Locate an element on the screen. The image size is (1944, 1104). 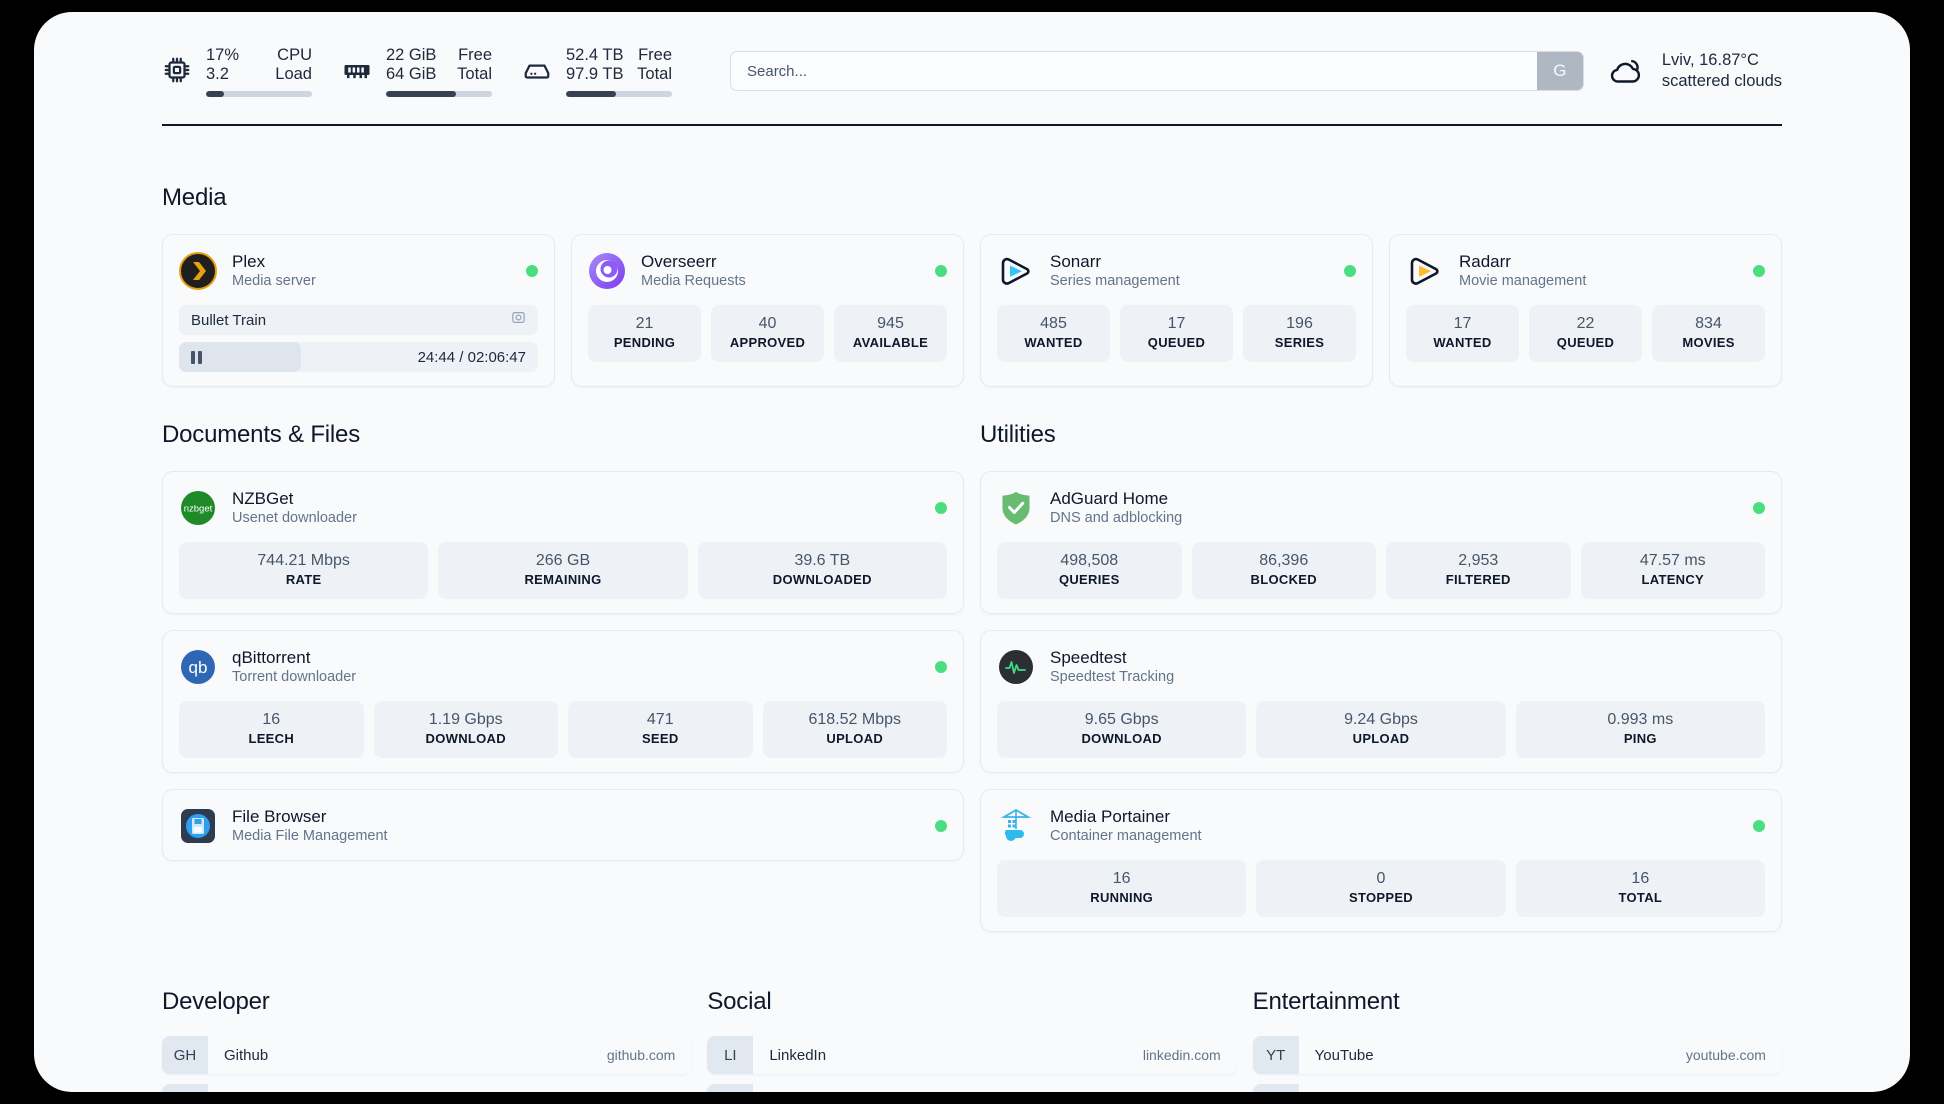
stat-label: FILTERED is located at coordinates (1478, 579).